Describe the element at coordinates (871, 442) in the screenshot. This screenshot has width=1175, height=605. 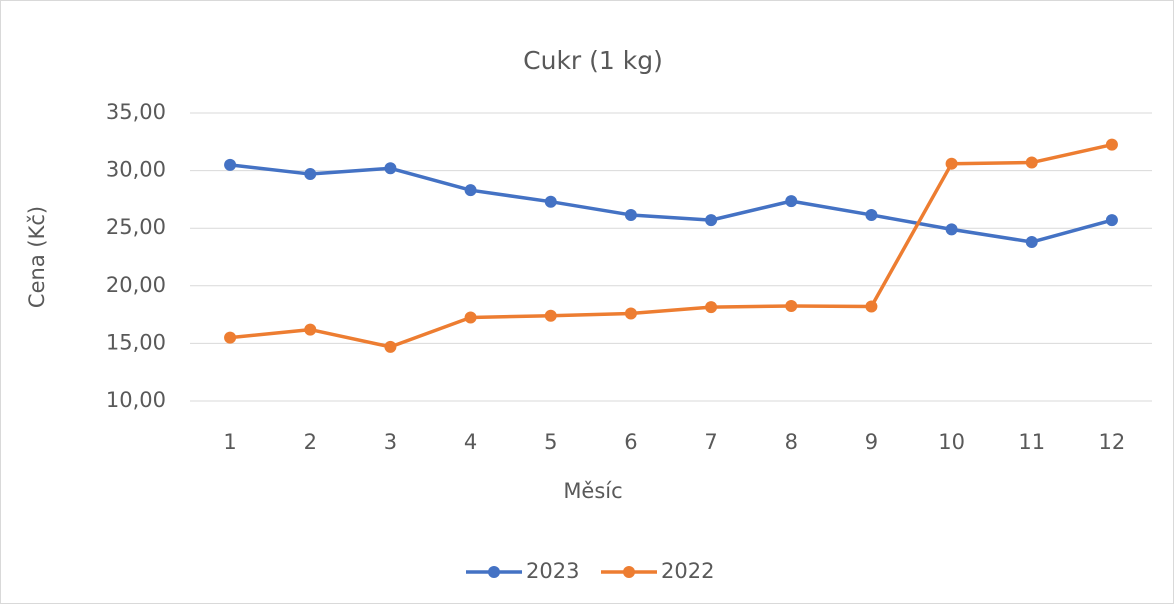
I see `x-tick-label: 9` at that location.